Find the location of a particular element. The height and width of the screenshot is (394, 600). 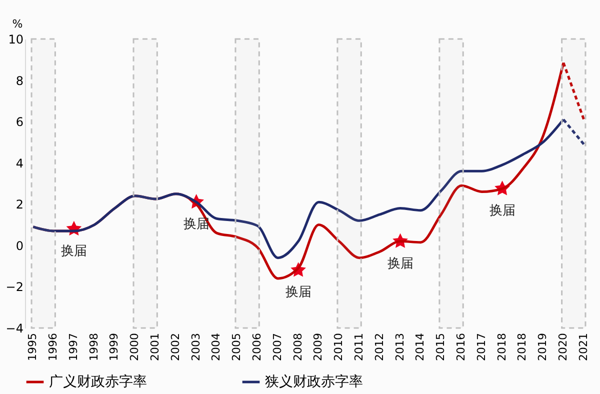

x-tick-label: 2002 is located at coordinates (175, 347).